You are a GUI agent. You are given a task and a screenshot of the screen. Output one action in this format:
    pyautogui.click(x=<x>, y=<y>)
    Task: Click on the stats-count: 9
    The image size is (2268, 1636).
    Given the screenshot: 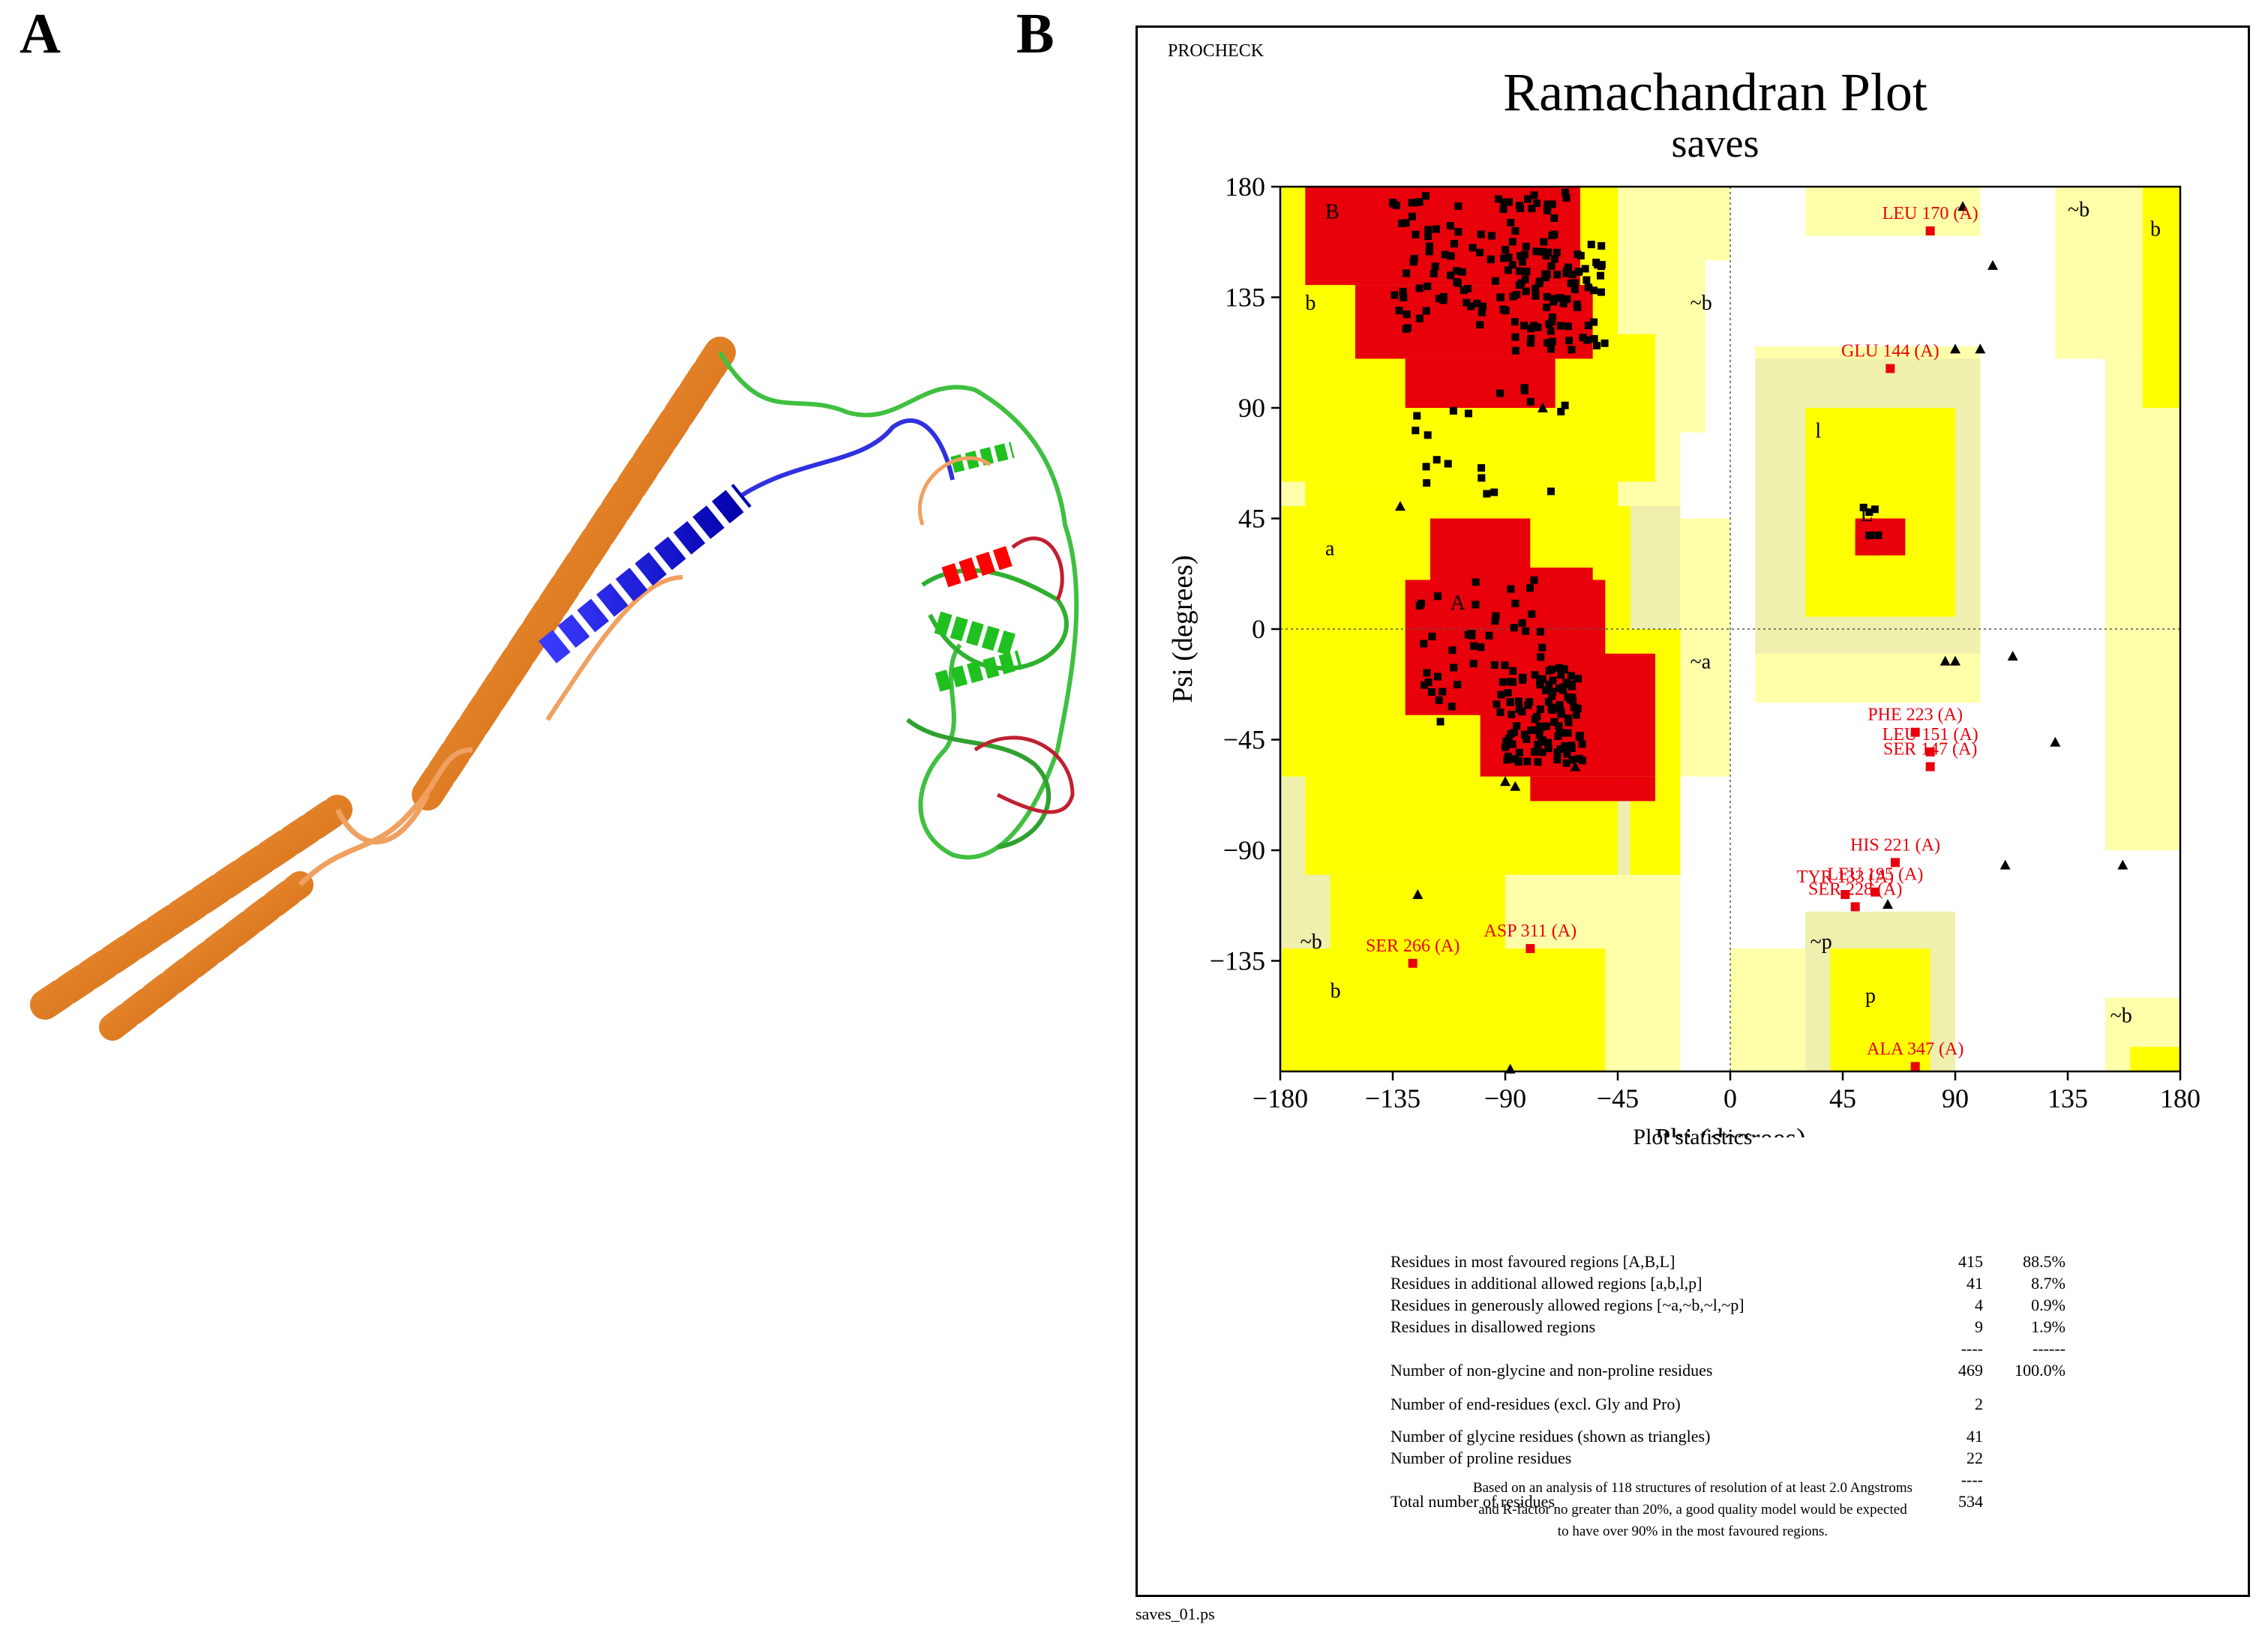 What is the action you would take?
    pyautogui.click(x=1979, y=1326)
    